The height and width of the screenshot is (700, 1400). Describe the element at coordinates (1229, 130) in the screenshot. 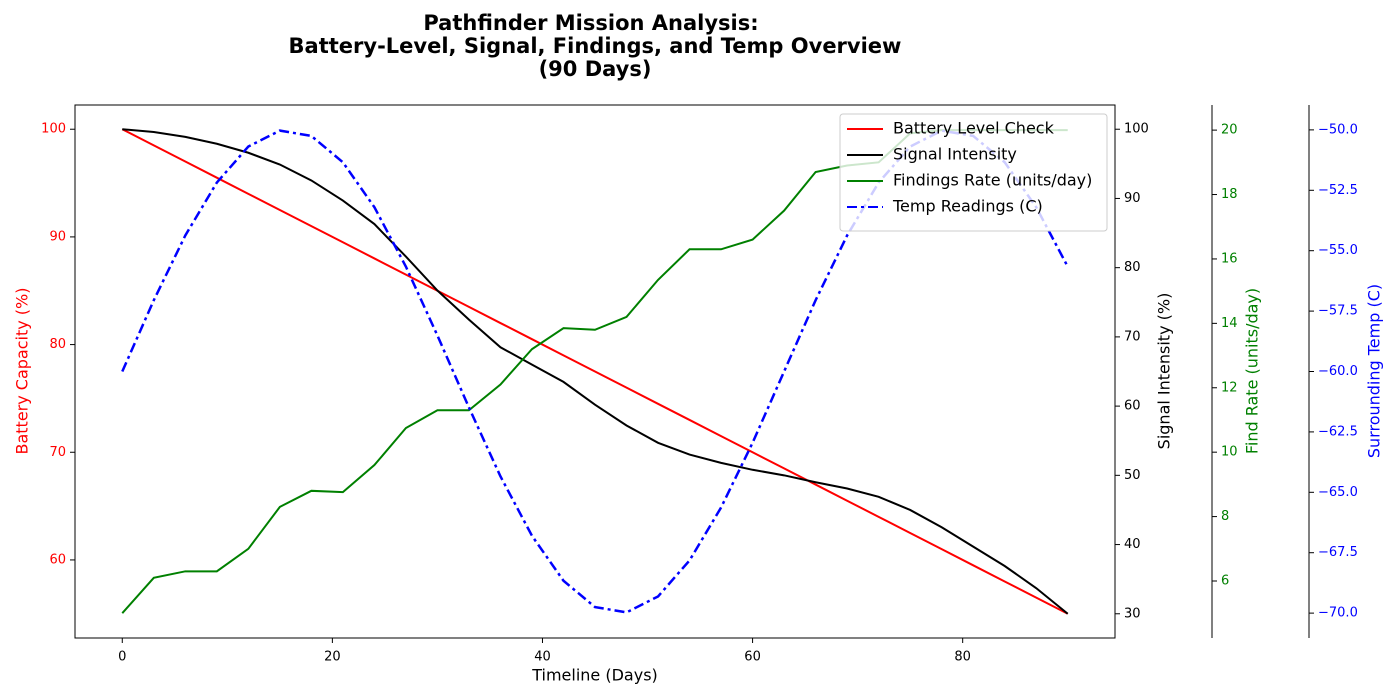

I see `y3-tick-label: 20` at that location.